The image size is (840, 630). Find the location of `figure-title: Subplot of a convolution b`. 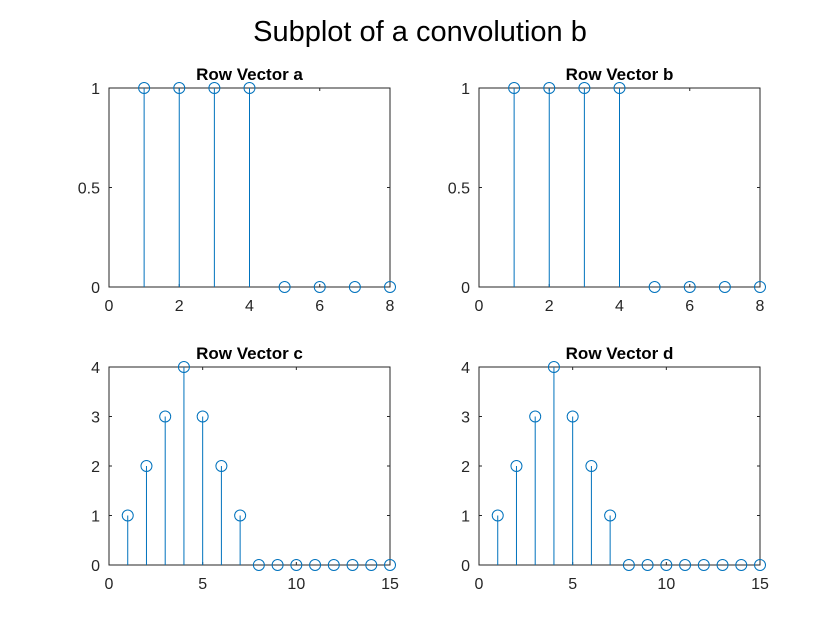

figure-title: Subplot of a convolution b is located at coordinates (420, 32).